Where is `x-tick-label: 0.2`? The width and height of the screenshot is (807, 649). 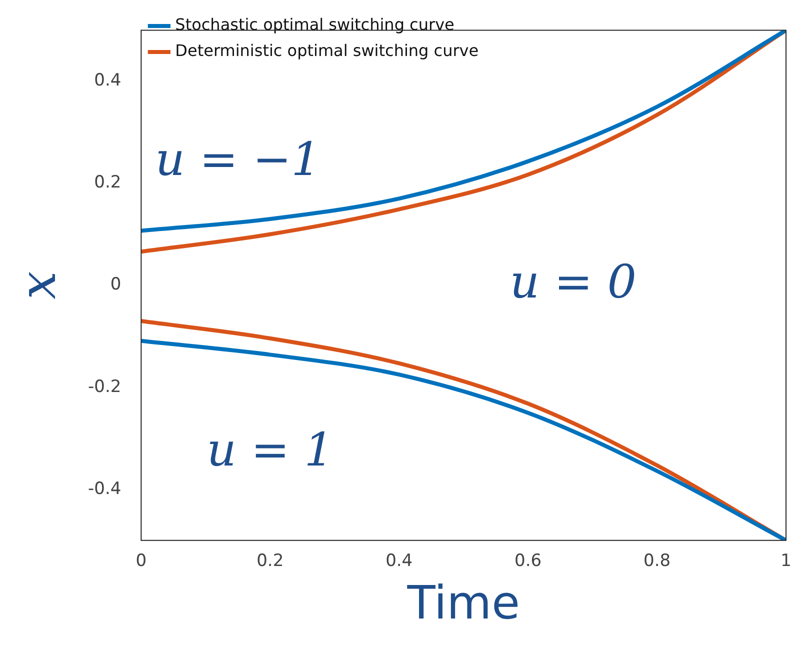 x-tick-label: 0.2 is located at coordinates (270, 561).